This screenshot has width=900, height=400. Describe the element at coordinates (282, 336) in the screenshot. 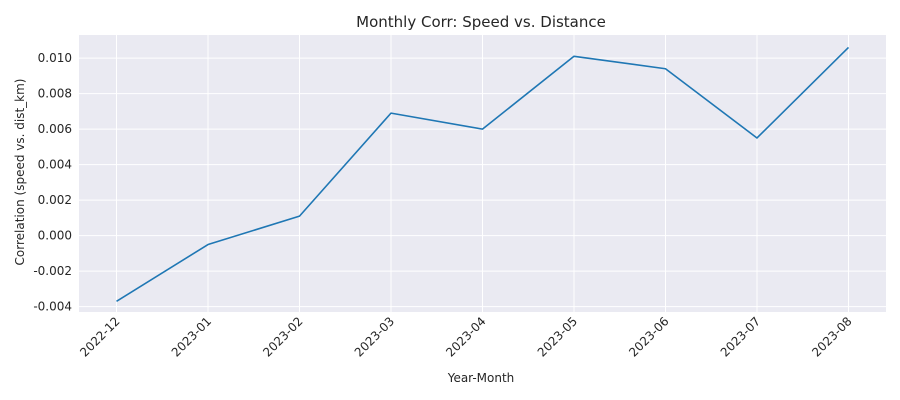

I see `x-tick-label: 2023-02` at that location.